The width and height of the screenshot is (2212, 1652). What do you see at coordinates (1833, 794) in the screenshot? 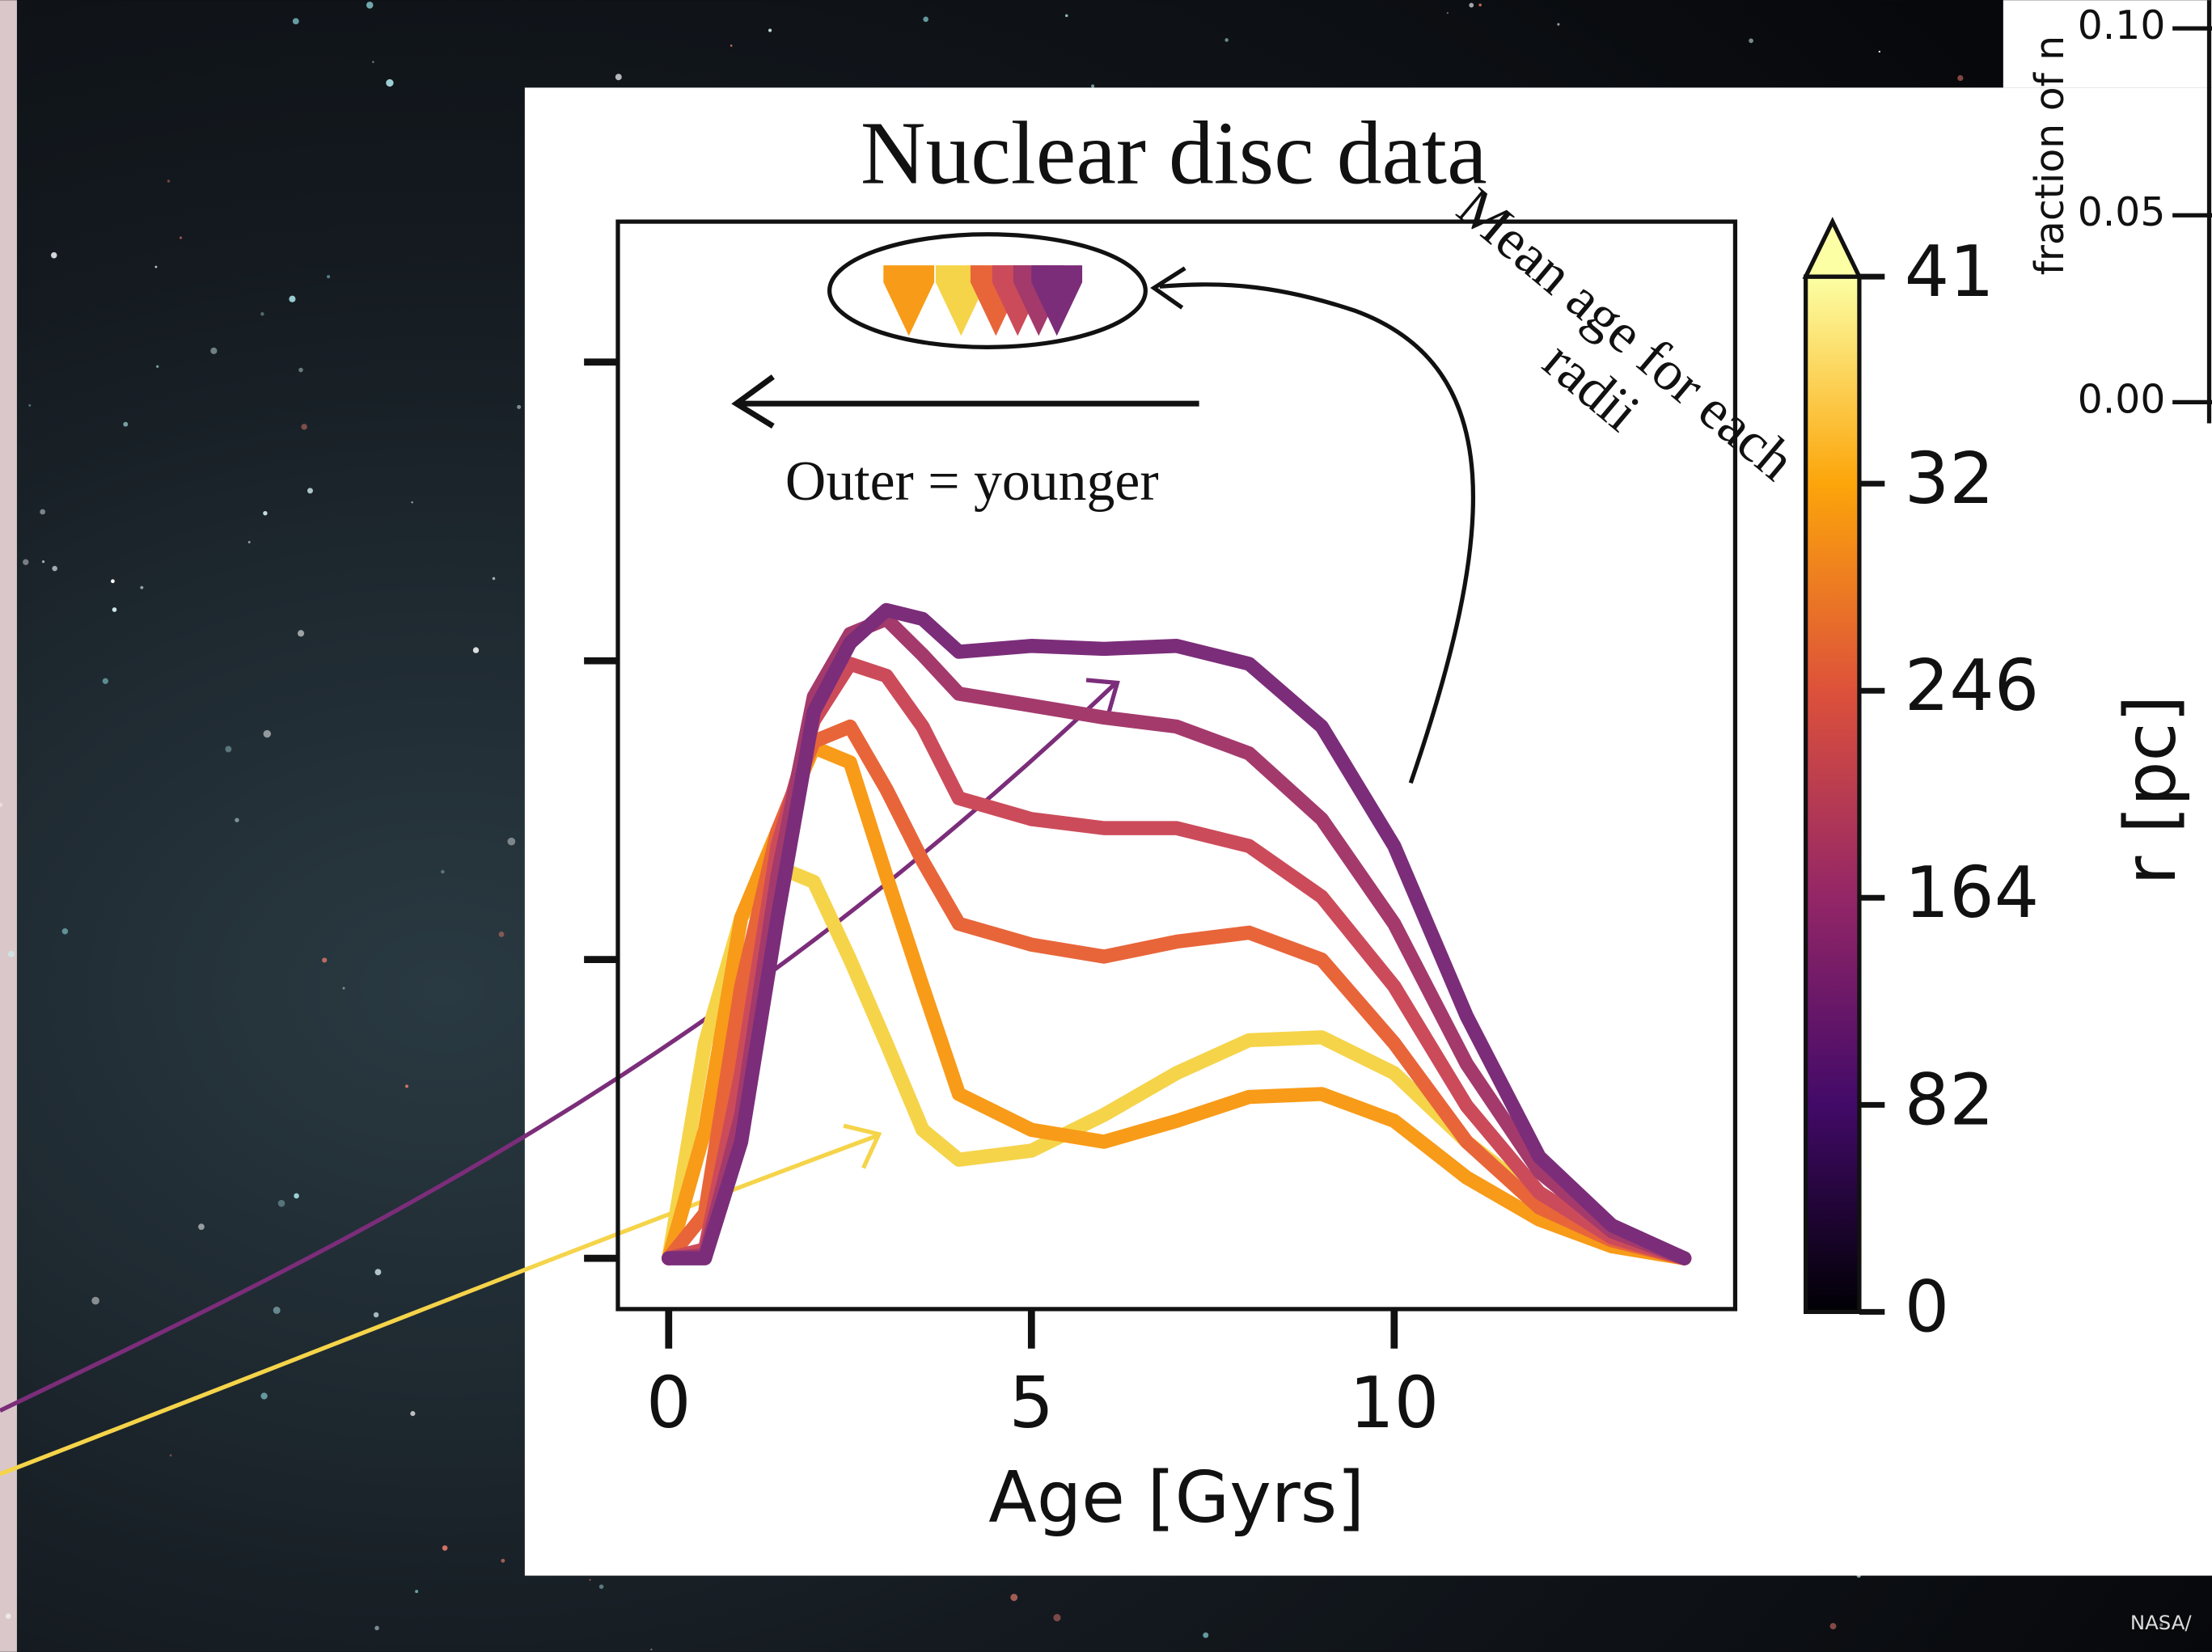
I see `colorbar` at bounding box center [1833, 794].